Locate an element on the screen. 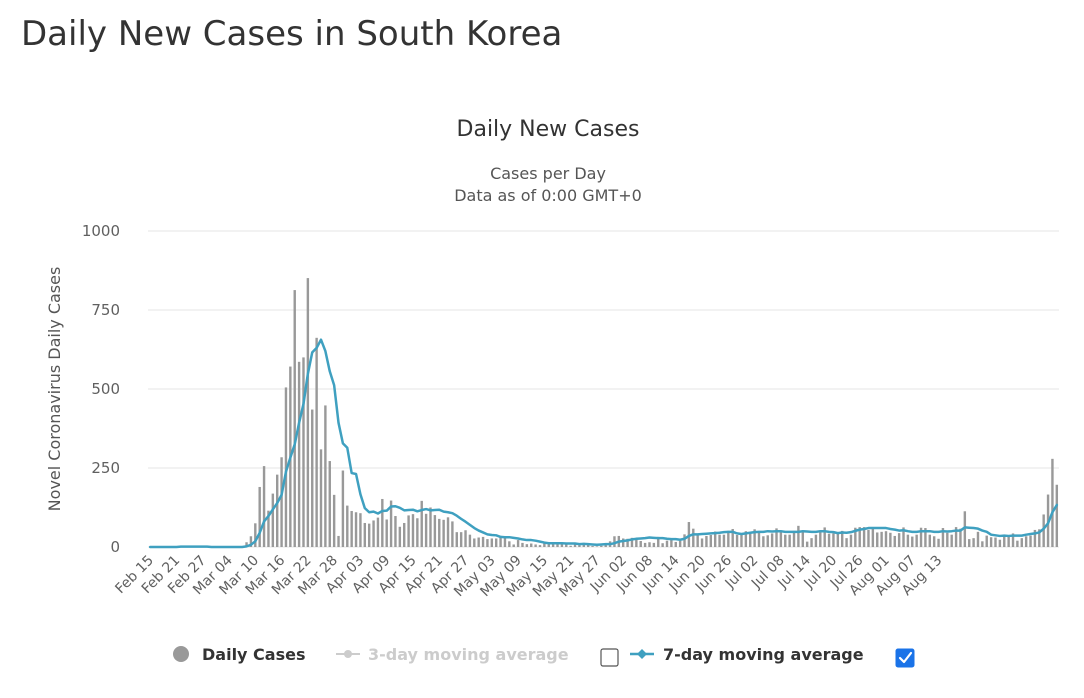 The width and height of the screenshot is (1084, 698). avg7-checkbox is located at coordinates (905, 658).